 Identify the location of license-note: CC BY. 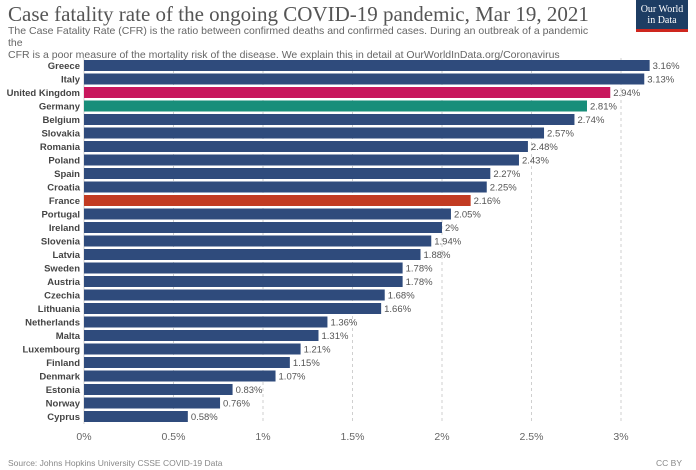
(669, 463).